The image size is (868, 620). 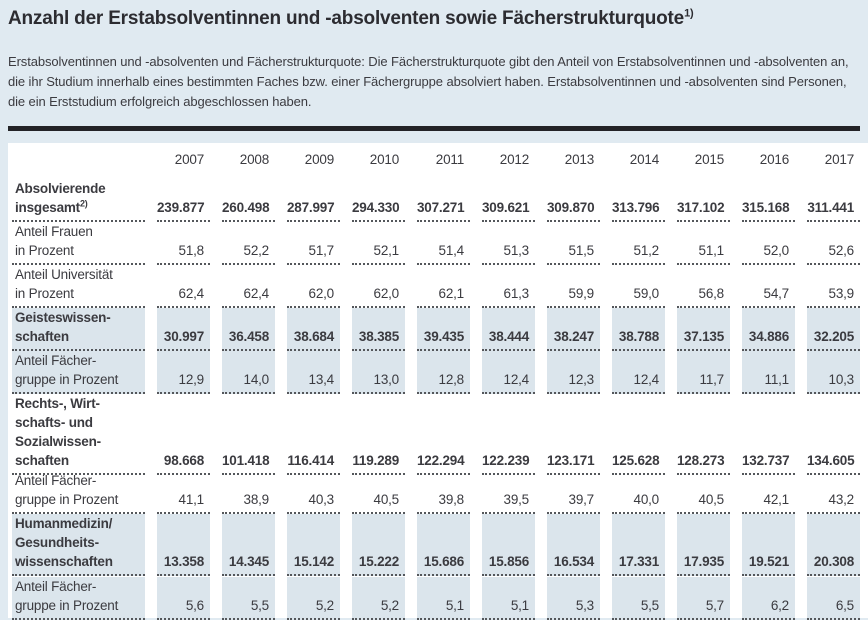 What do you see at coordinates (502, 491) in the screenshot?
I see `value-cell: 39,5` at bounding box center [502, 491].